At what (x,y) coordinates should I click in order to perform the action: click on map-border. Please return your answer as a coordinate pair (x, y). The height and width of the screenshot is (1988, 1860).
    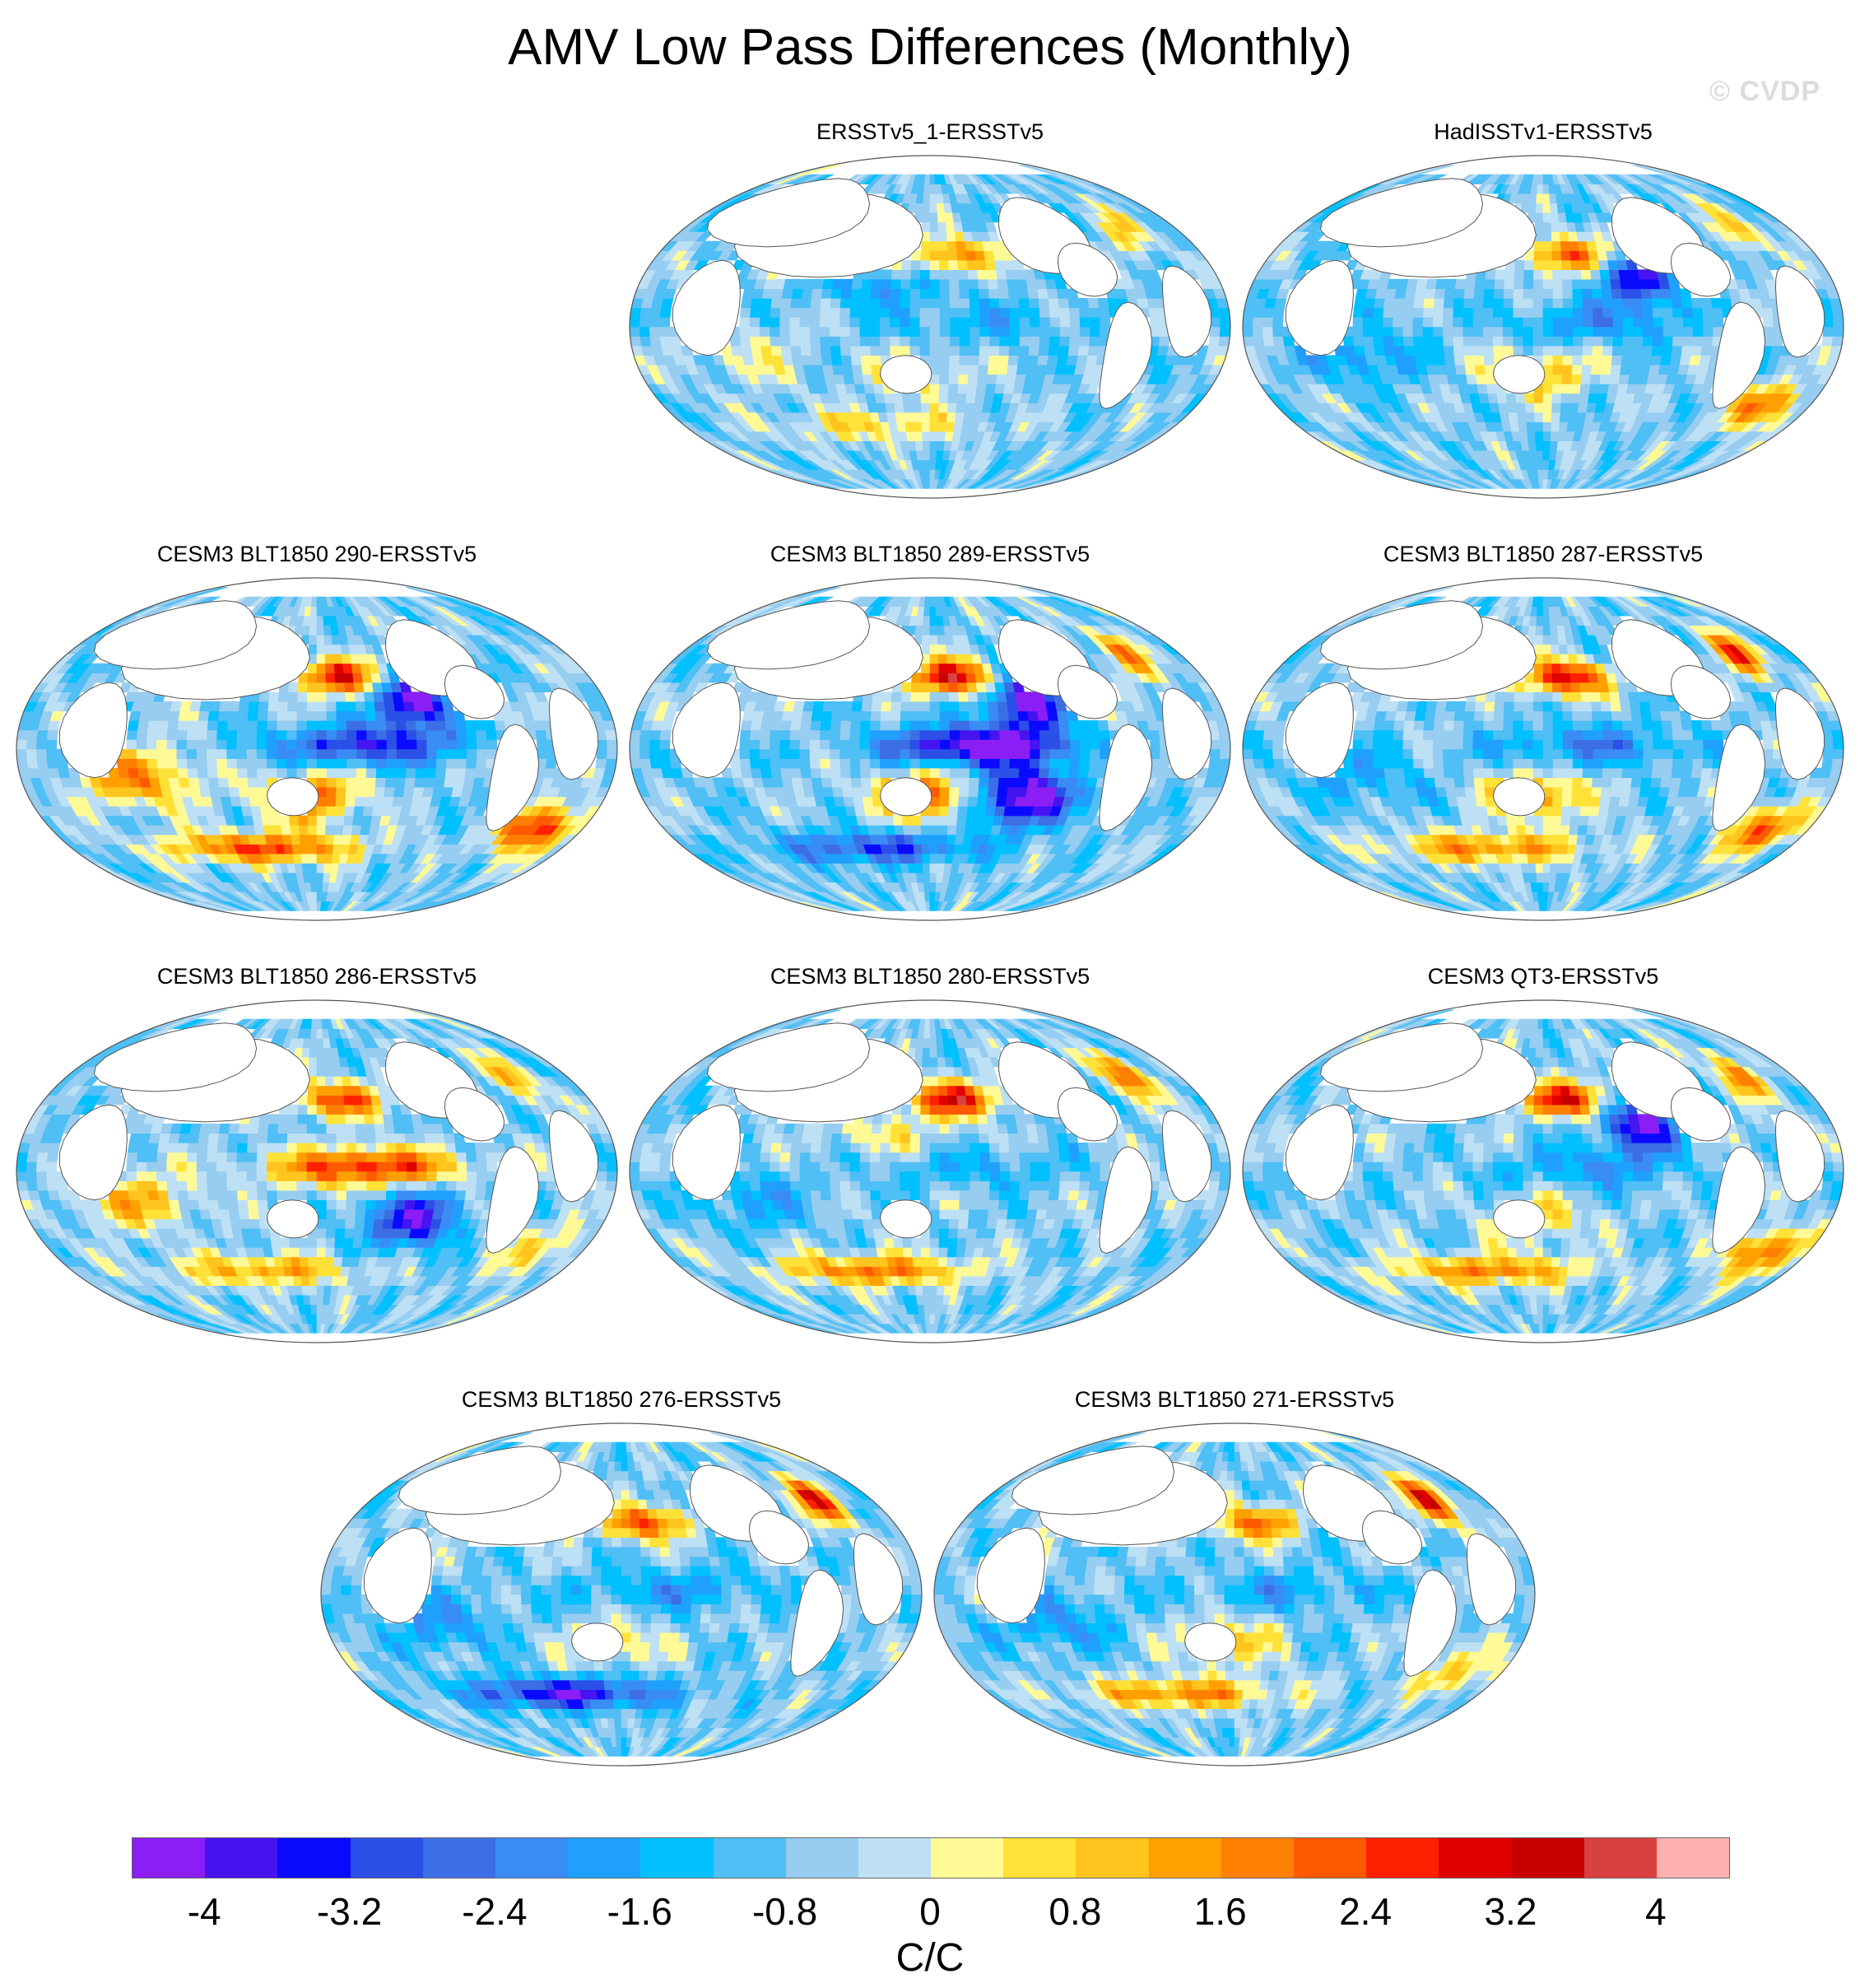
    Looking at the image, I should click on (317, 749).